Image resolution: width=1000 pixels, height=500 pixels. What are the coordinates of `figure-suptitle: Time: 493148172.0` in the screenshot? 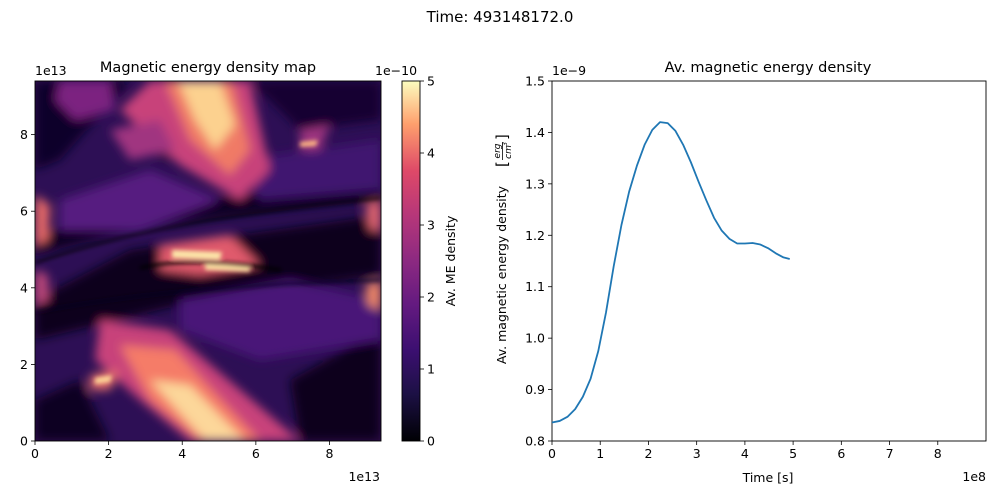 It's located at (500, 17).